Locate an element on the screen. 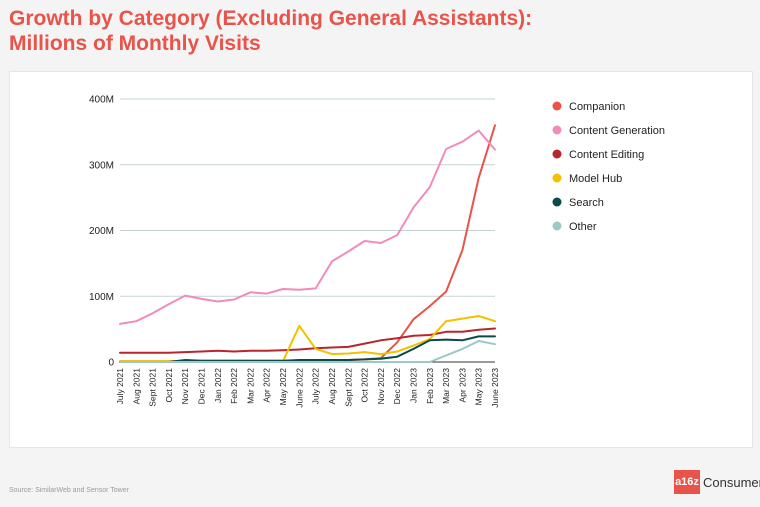 Image resolution: width=760 pixels, height=507 pixels. series-line-model-hub is located at coordinates (307, 339).